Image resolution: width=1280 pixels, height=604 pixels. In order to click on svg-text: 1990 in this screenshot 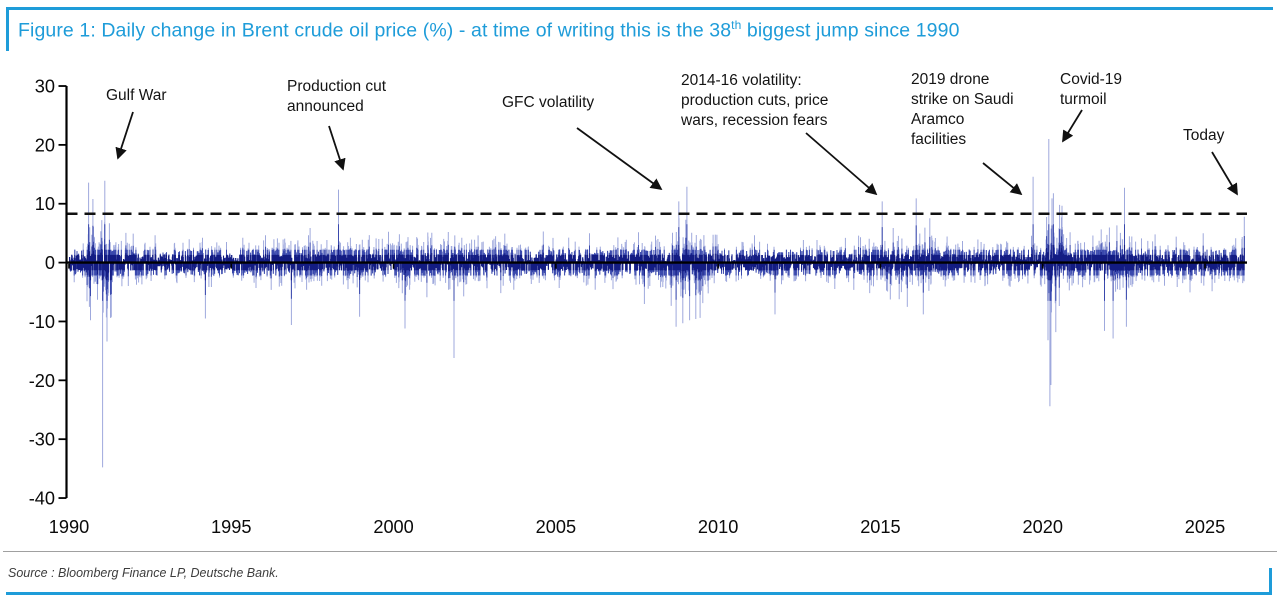, I will do `click(69, 527)`.